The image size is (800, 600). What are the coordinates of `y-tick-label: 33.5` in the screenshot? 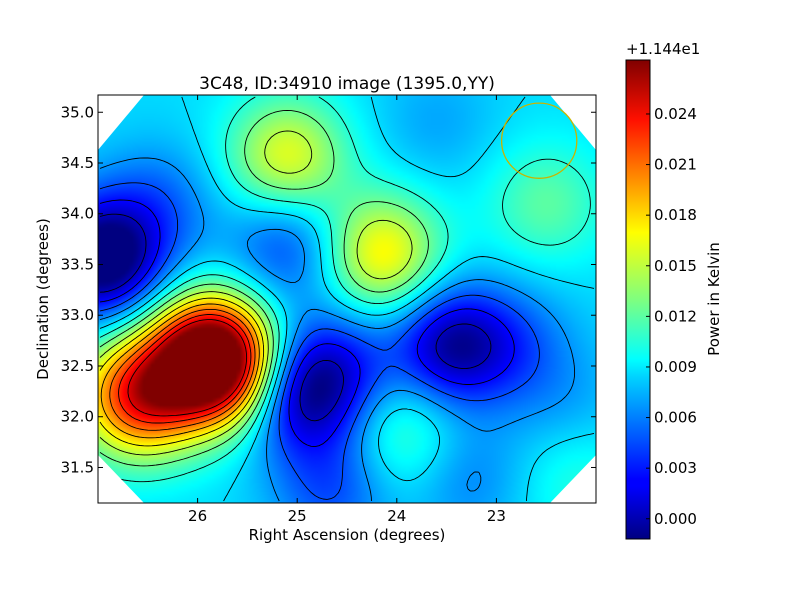 It's located at (77, 264).